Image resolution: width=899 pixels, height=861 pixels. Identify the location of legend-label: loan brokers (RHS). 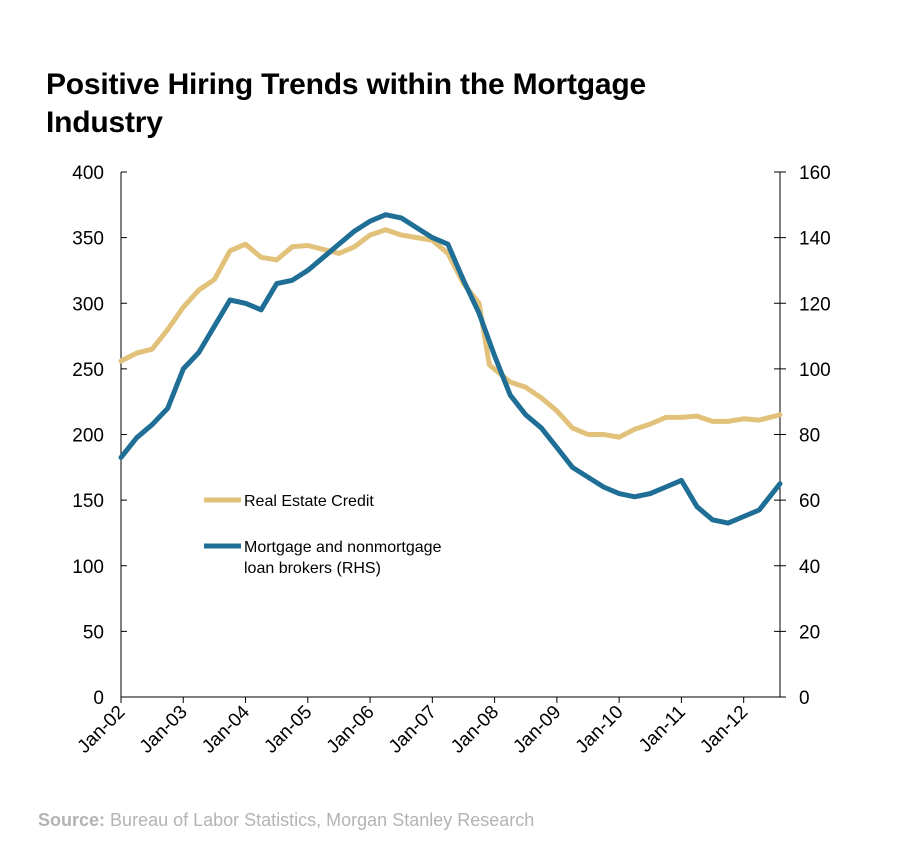
(312, 568).